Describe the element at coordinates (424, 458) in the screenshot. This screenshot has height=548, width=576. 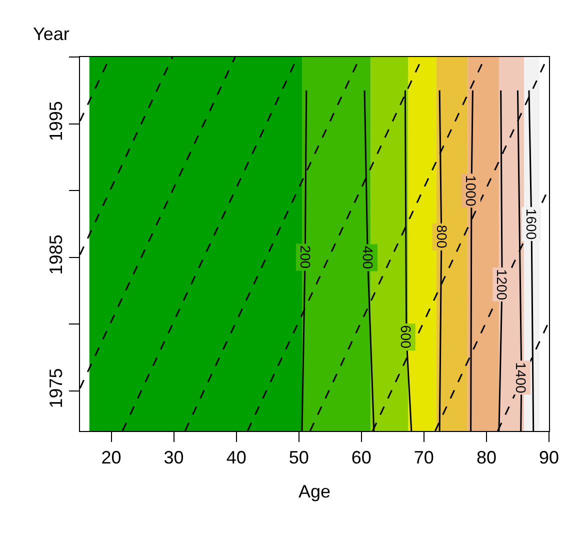
I see `x-tick-label: 70` at that location.